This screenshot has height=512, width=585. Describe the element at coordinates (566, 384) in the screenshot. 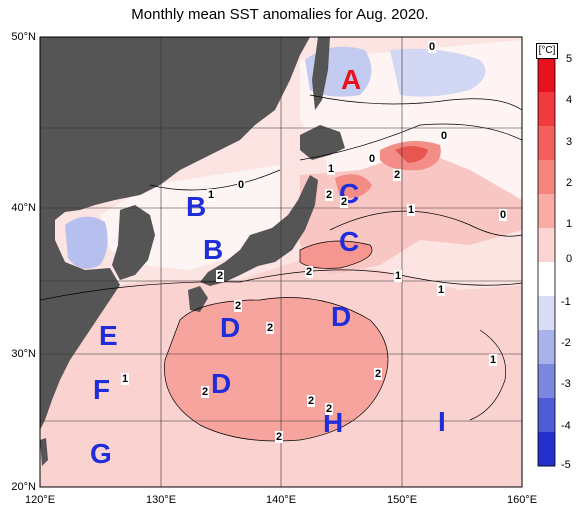

I see `colorbar-tick: -3` at that location.